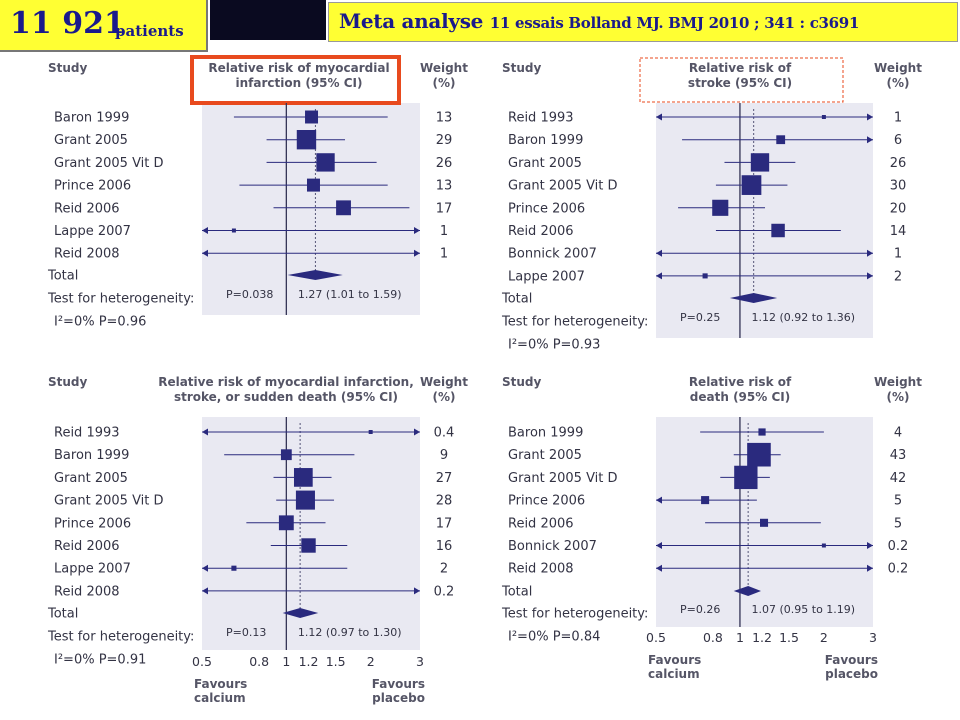 The height and width of the screenshot is (720, 960). Describe the element at coordinates (420, 661) in the screenshot. I see `x-tick-label: 3` at that location.